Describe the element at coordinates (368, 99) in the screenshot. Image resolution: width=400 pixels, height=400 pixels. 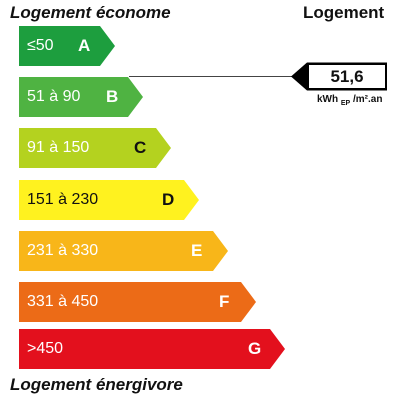
I see `unit-rest: /m².an` at that location.